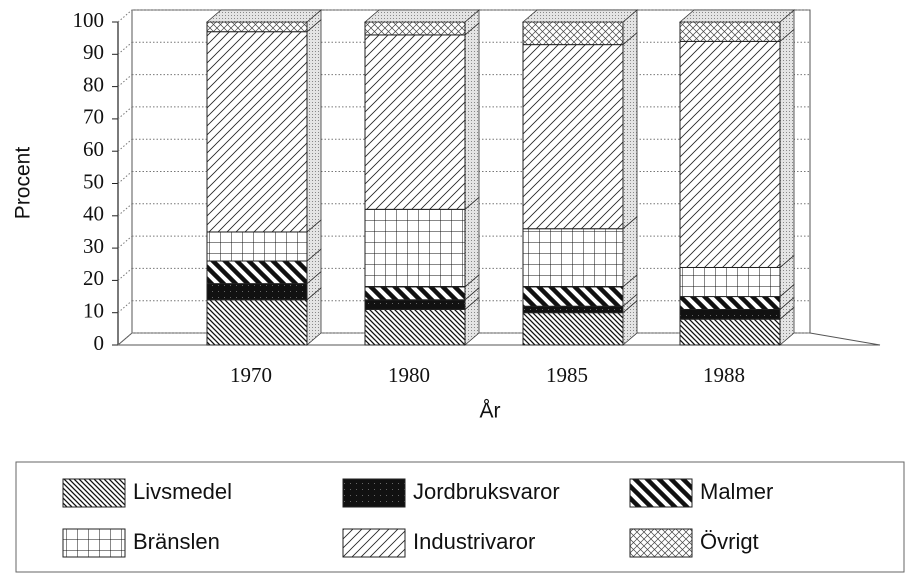 The width and height of the screenshot is (920, 576). What do you see at coordinates (474, 541) in the screenshot?
I see `legend-label: Industrivaror` at bounding box center [474, 541].